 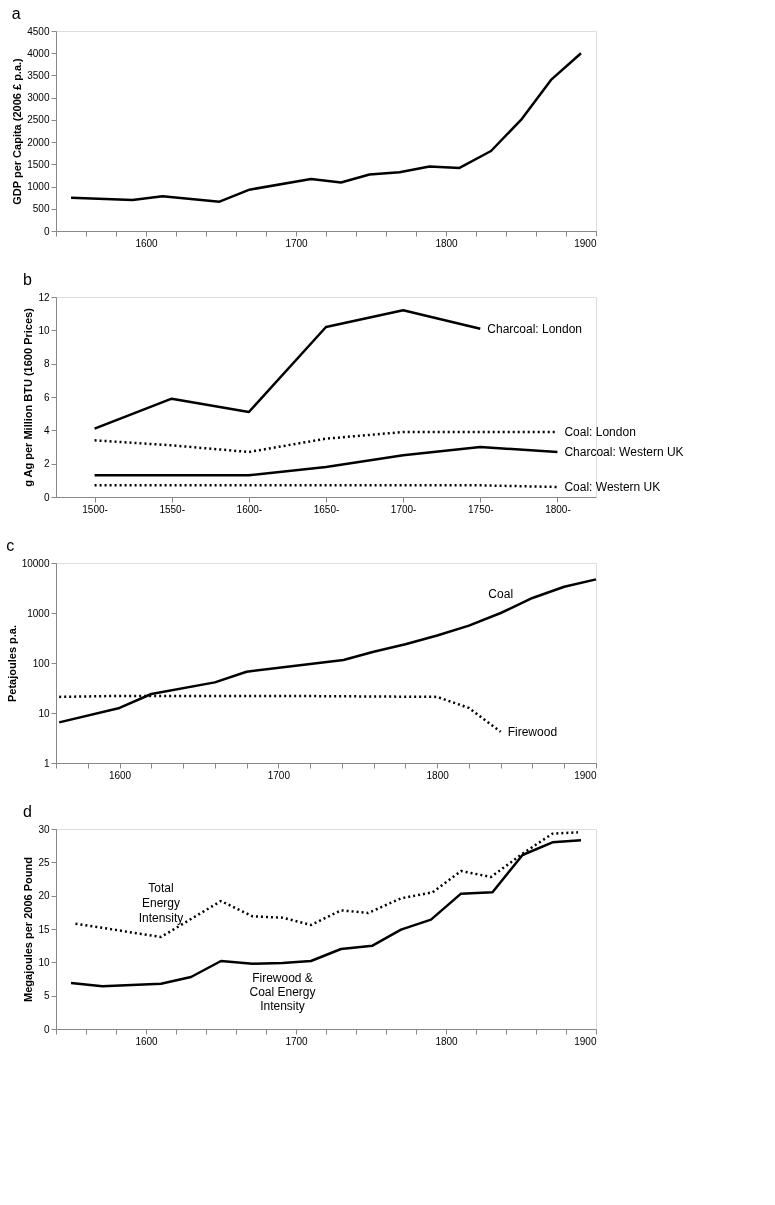 I want to click on y-tick-label: 1500, so click(x=38, y=164).